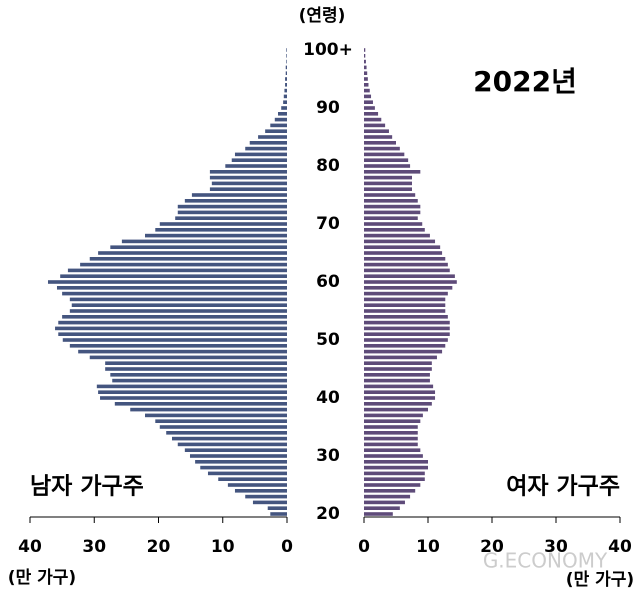 This screenshot has width=644, height=599. What do you see at coordinates (328, 282) in the screenshot?
I see `y-tick-label: 60` at bounding box center [328, 282].